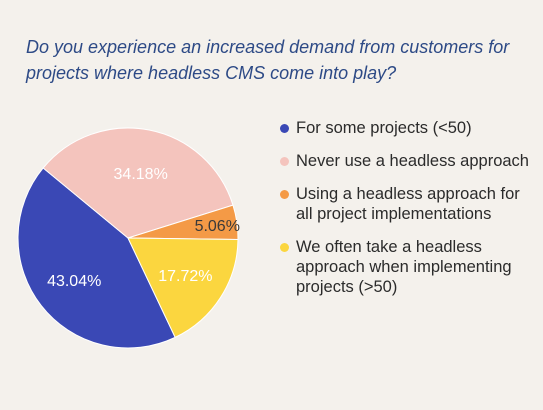 The image size is (543, 410). Describe the element at coordinates (141, 174) in the screenshot. I see `slice-data-label: 34.18%` at that location.